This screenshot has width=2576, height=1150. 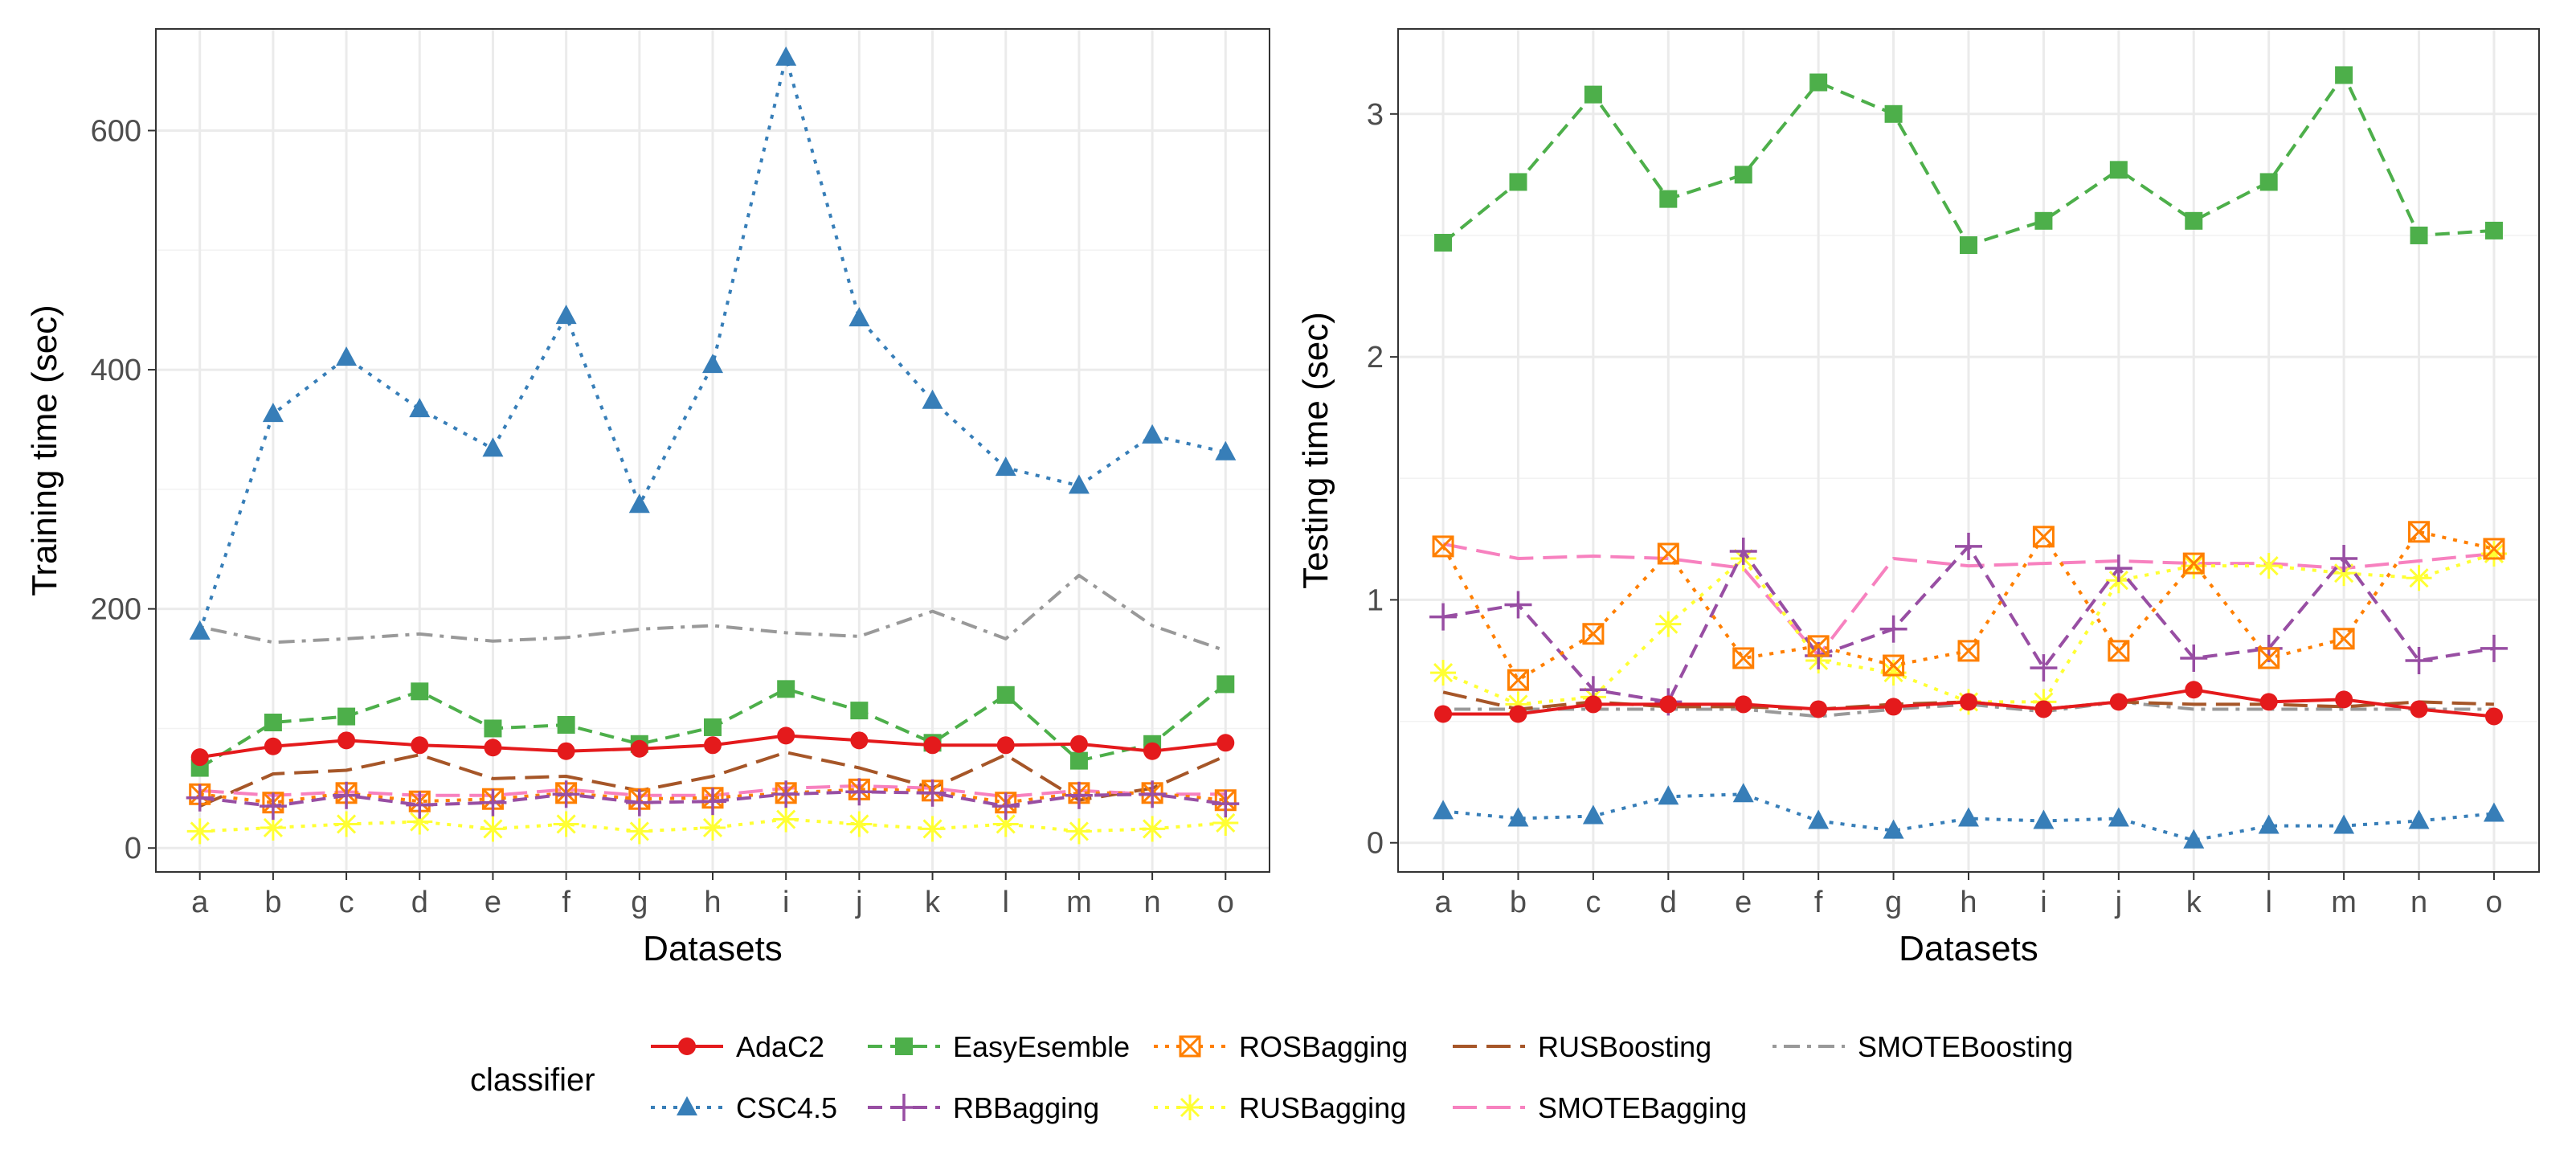 I want to click on training-point-easyesemble-h, so click(x=713, y=727).